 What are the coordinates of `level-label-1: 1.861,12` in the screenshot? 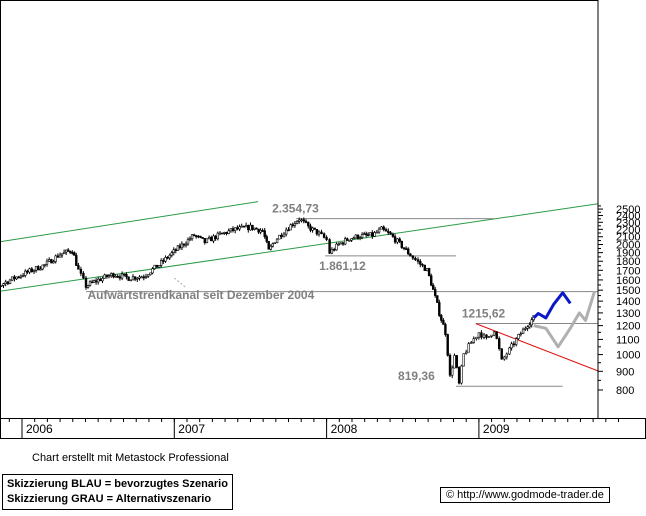 It's located at (342, 266).